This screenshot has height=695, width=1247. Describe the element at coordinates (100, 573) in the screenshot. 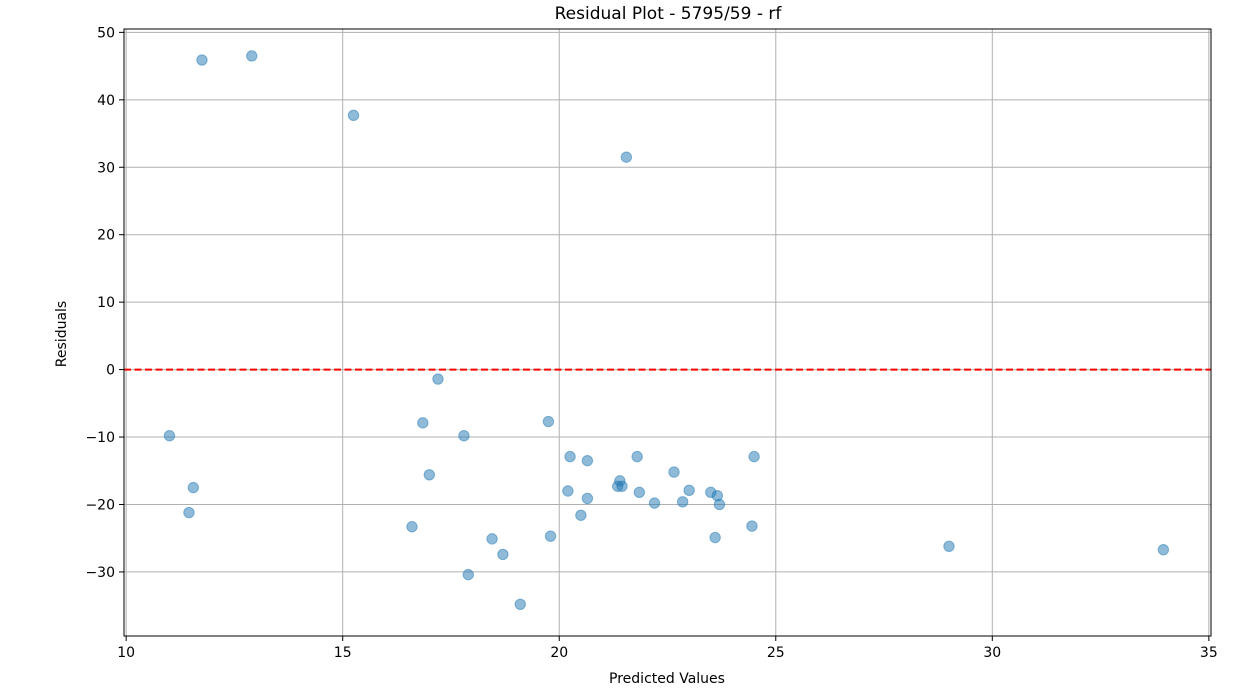

I see `y-tick-label: −30` at that location.